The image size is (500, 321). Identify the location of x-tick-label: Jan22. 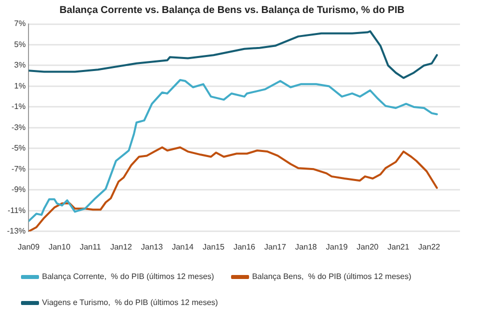
(429, 247).